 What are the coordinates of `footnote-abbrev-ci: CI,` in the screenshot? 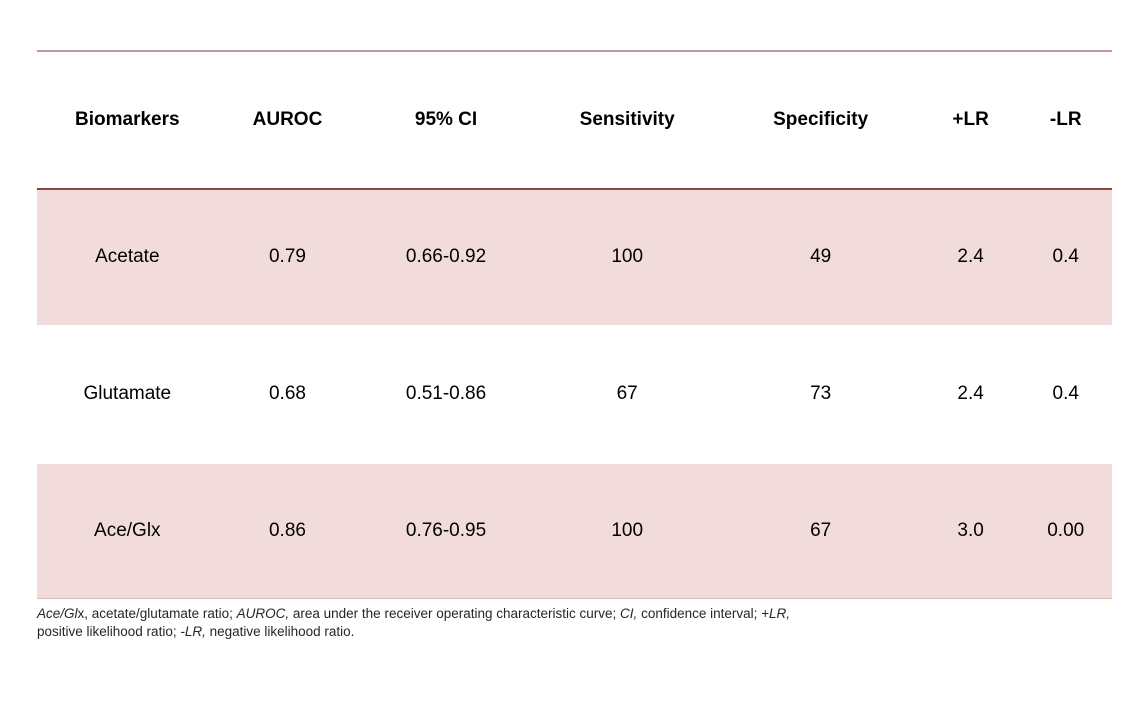 It's located at (629, 613).